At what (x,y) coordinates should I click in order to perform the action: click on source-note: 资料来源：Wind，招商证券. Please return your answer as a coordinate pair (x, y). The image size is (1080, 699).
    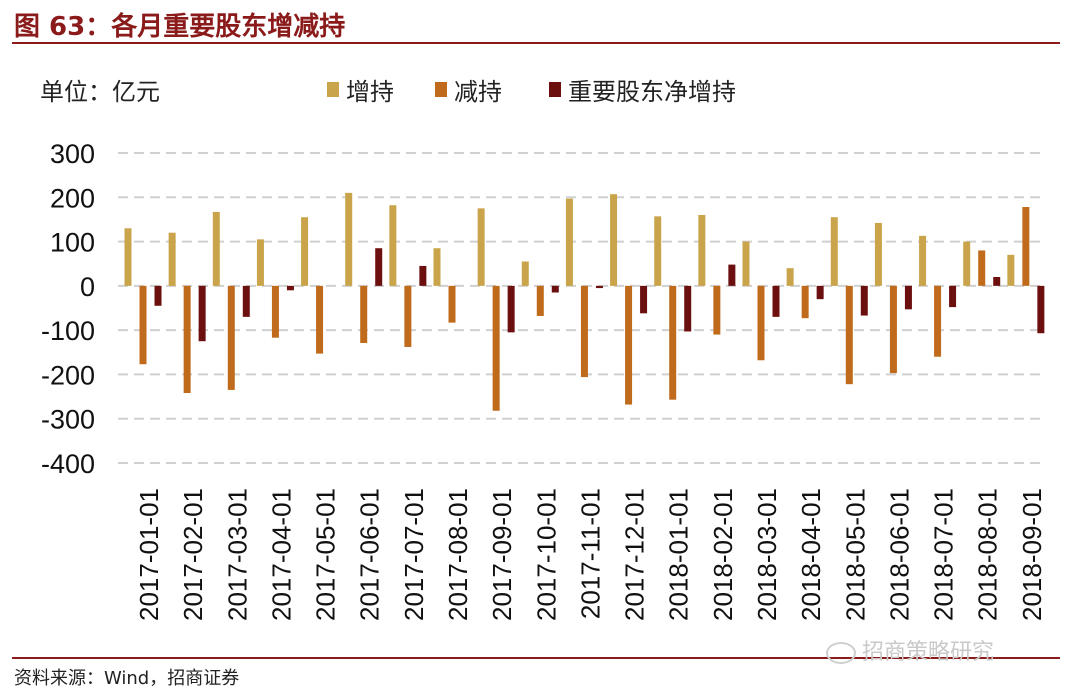
    Looking at the image, I should click on (127, 678).